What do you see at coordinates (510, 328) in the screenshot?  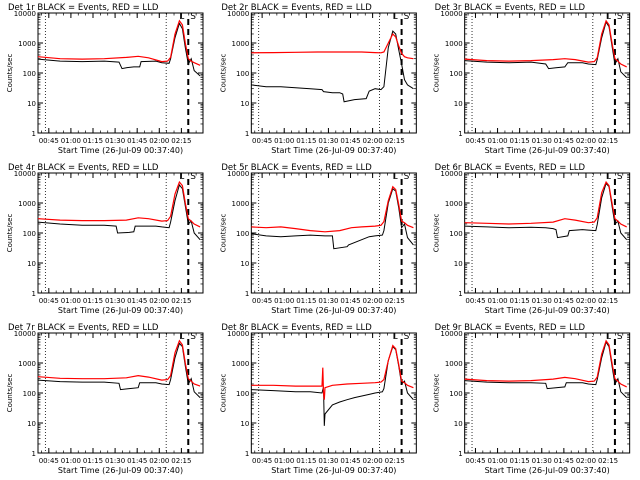 I see `panel-title: Det 9r BLACK = Events, RED = LLD` at bounding box center [510, 328].